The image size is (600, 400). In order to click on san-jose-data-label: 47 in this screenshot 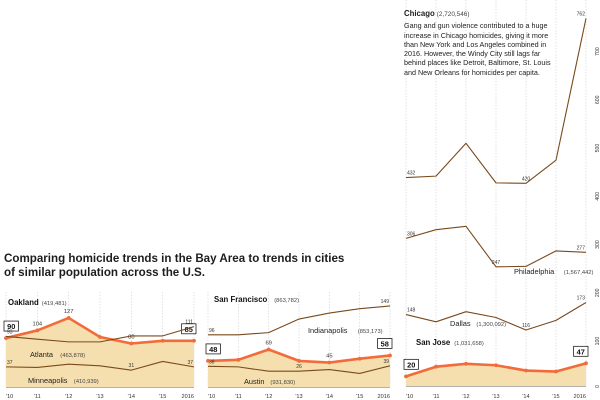, I will do `click(581, 351)`.